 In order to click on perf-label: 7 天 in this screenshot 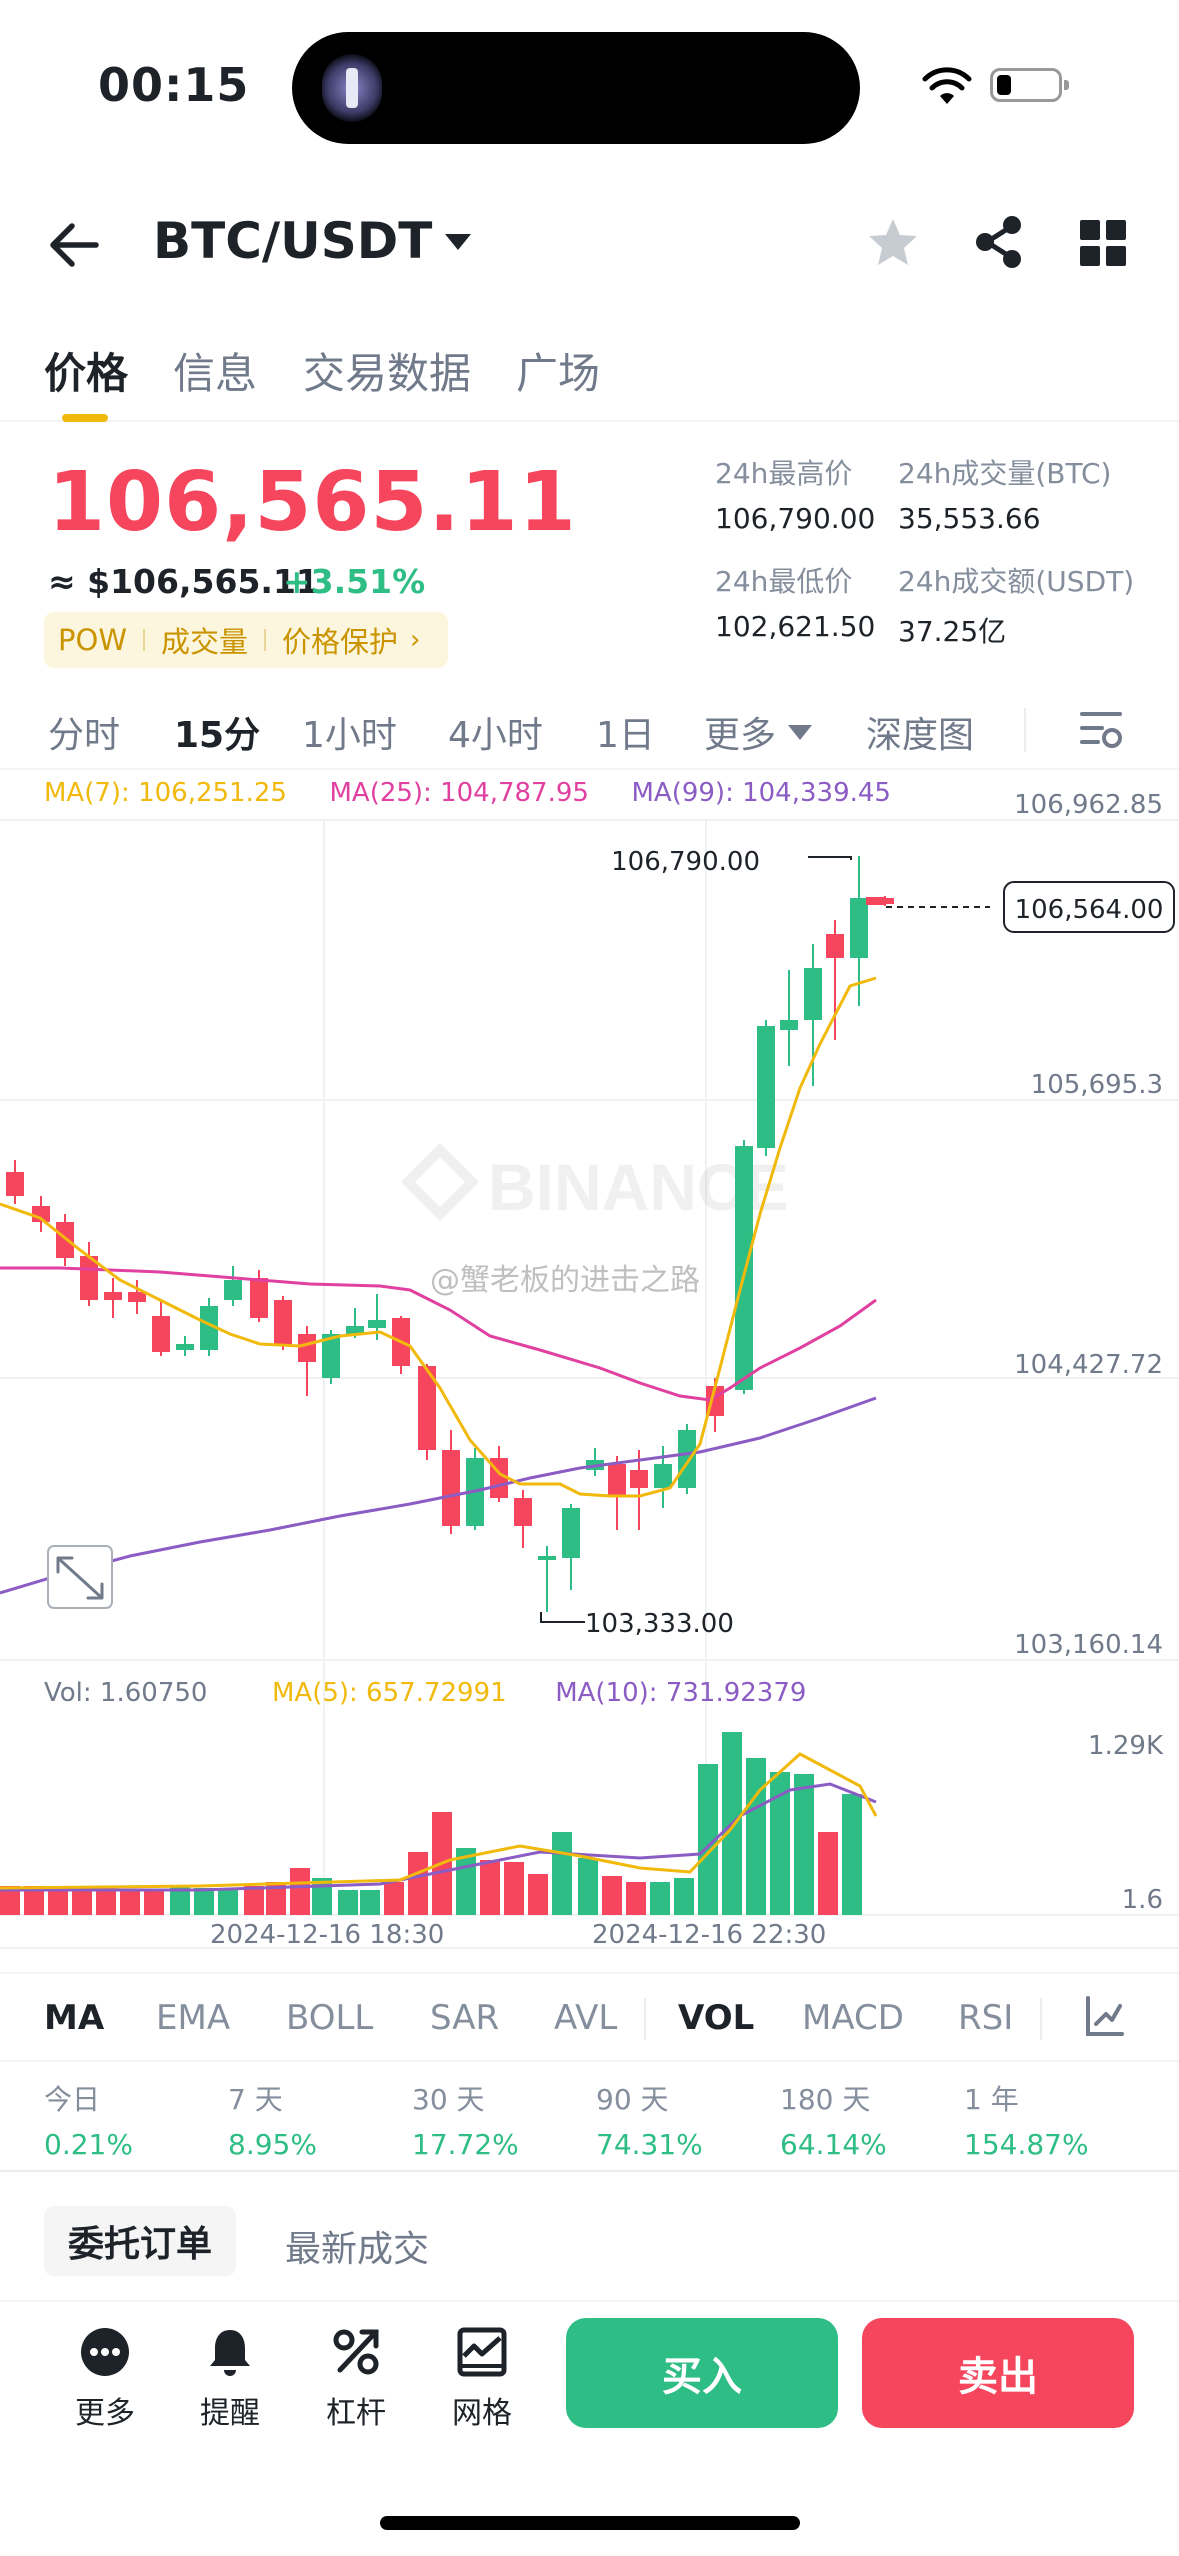, I will do `click(255, 2099)`.